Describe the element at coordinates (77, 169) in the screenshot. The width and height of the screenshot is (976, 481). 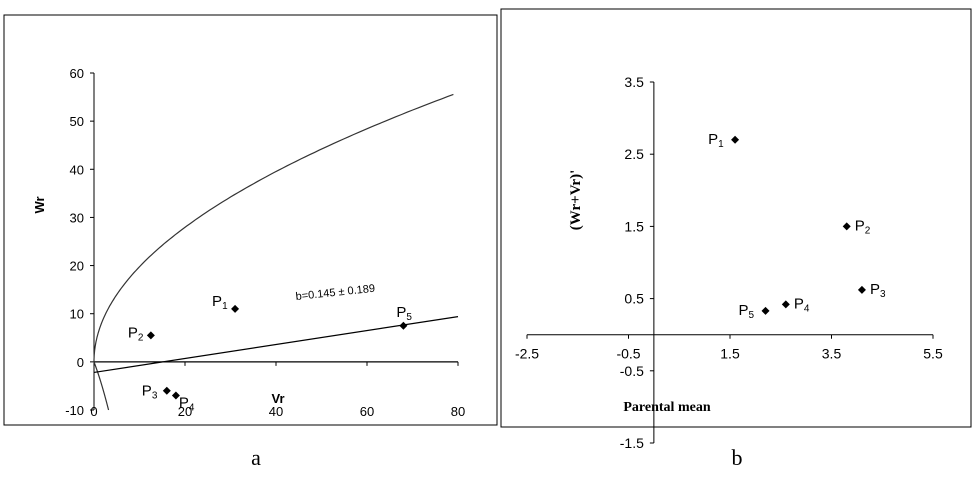
I see `y-tick-label: 40` at that location.